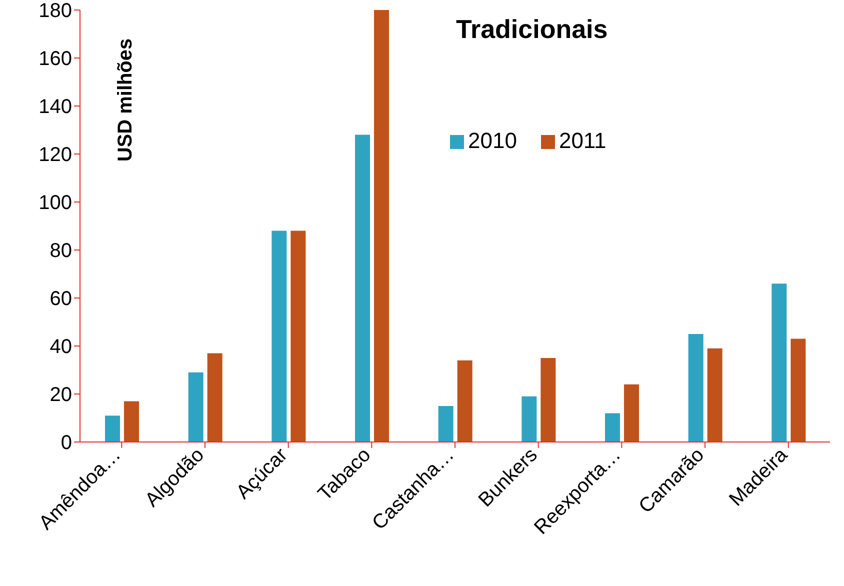 Image resolution: width=844 pixels, height=586 pixels. Describe the element at coordinates (55, 107) in the screenshot. I see `y-tick-label: 140` at that location.